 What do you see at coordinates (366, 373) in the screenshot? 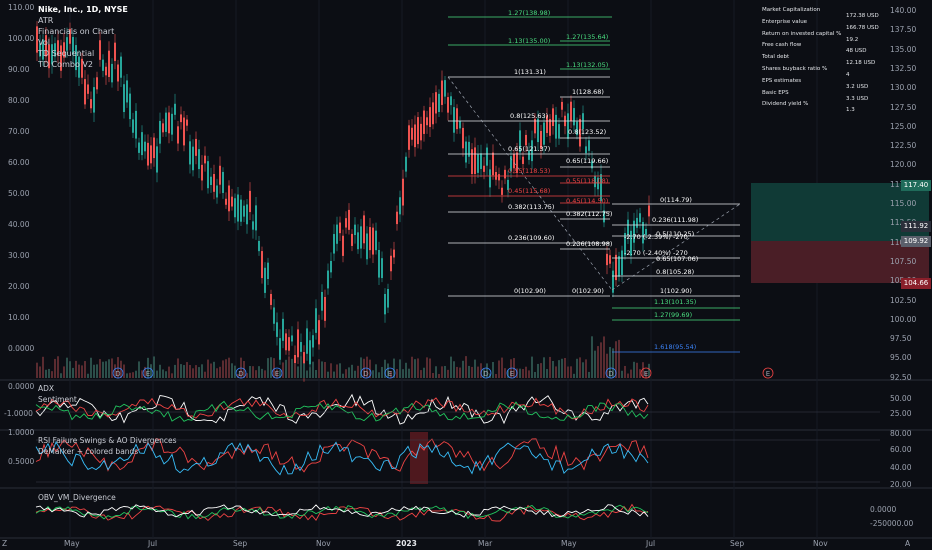
I see `event-marker` at bounding box center [366, 373].